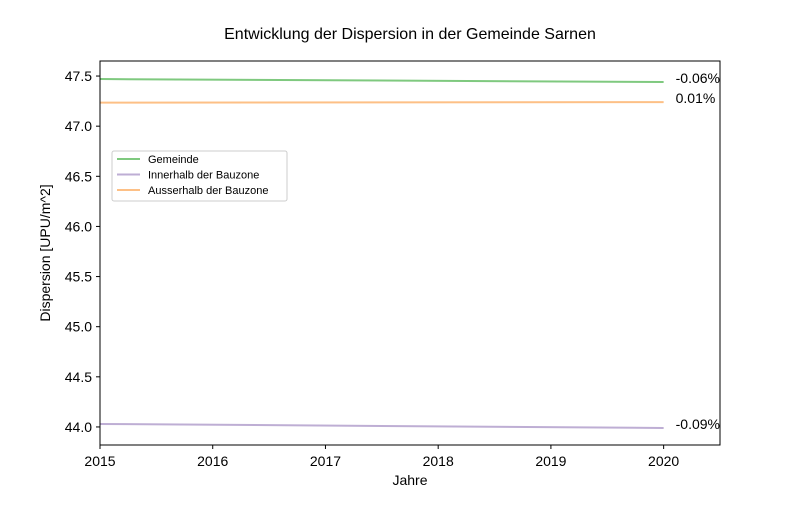  I want to click on series-annotation: -0.09%, so click(698, 424).